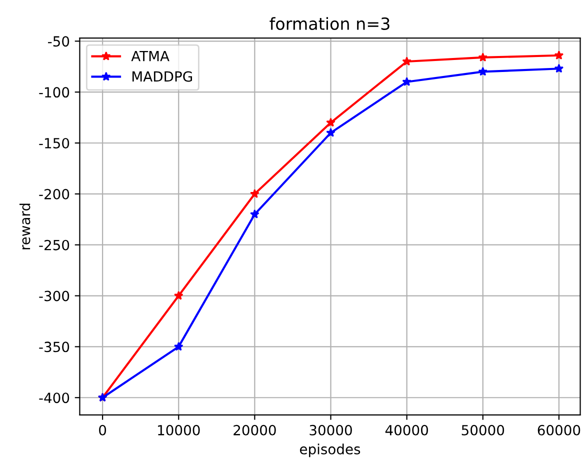 This screenshot has height=459, width=582. I want to click on x-tick-label: 0, so click(102, 430).